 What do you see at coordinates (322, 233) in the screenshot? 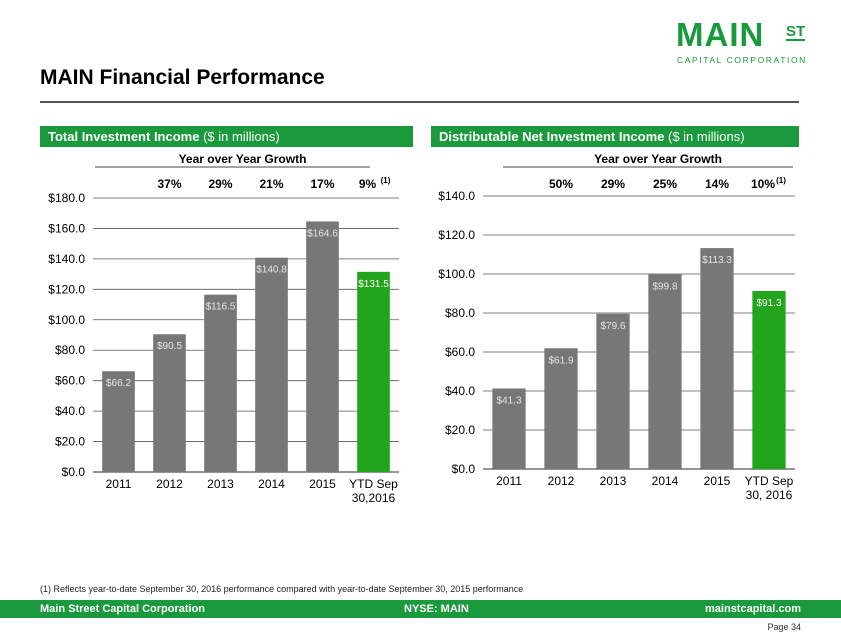
I see `data-label: $164.6` at bounding box center [322, 233].